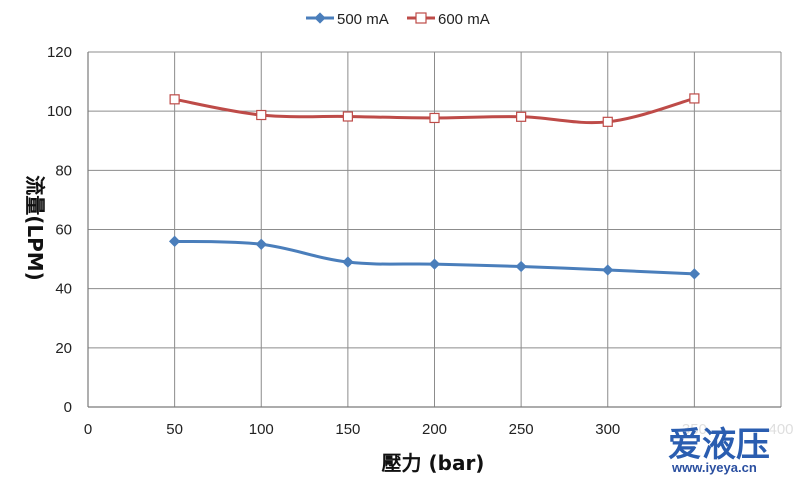  What do you see at coordinates (398, 19) in the screenshot?
I see `legend: 500 mA 600 mA` at bounding box center [398, 19].